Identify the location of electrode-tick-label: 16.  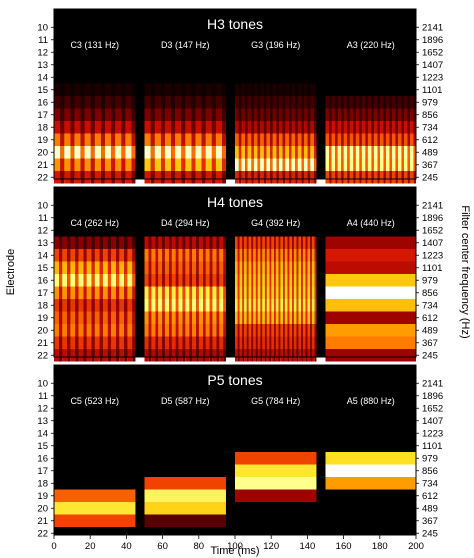
(42, 458).